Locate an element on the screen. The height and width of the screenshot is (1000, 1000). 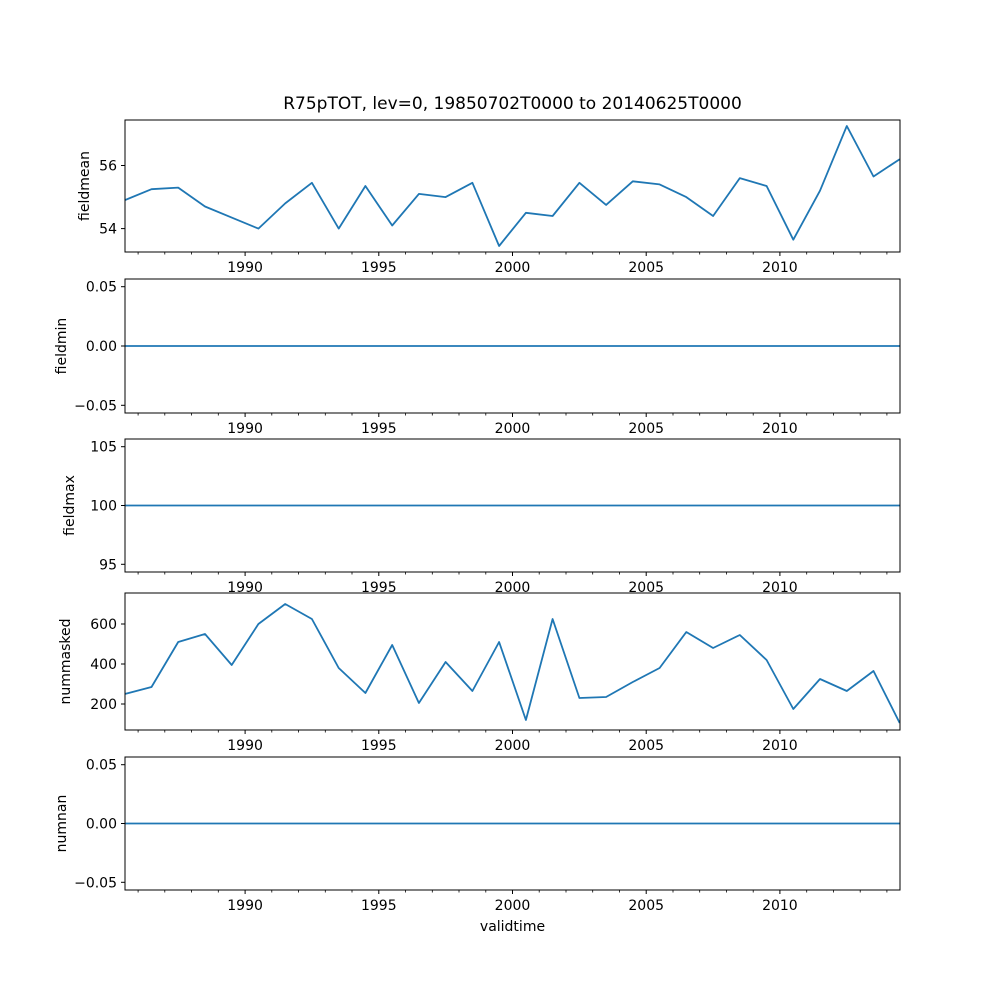
y-tick-label: 100 is located at coordinates (103, 507).